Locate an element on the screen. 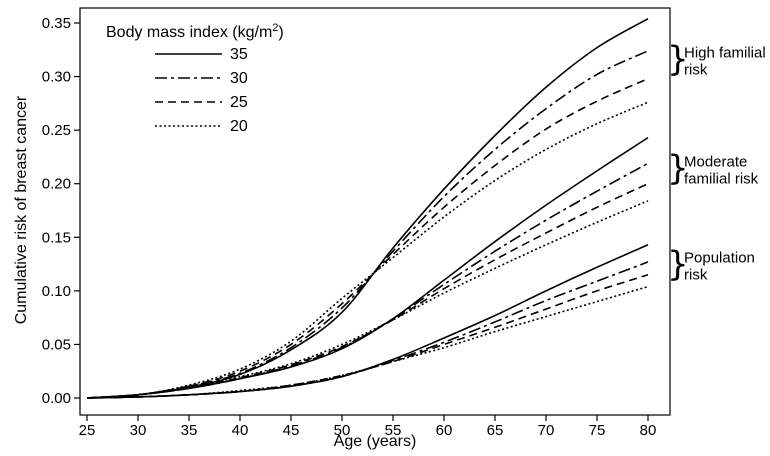 The height and width of the screenshot is (456, 770). group-label-3-line-1: Population is located at coordinates (719, 258).